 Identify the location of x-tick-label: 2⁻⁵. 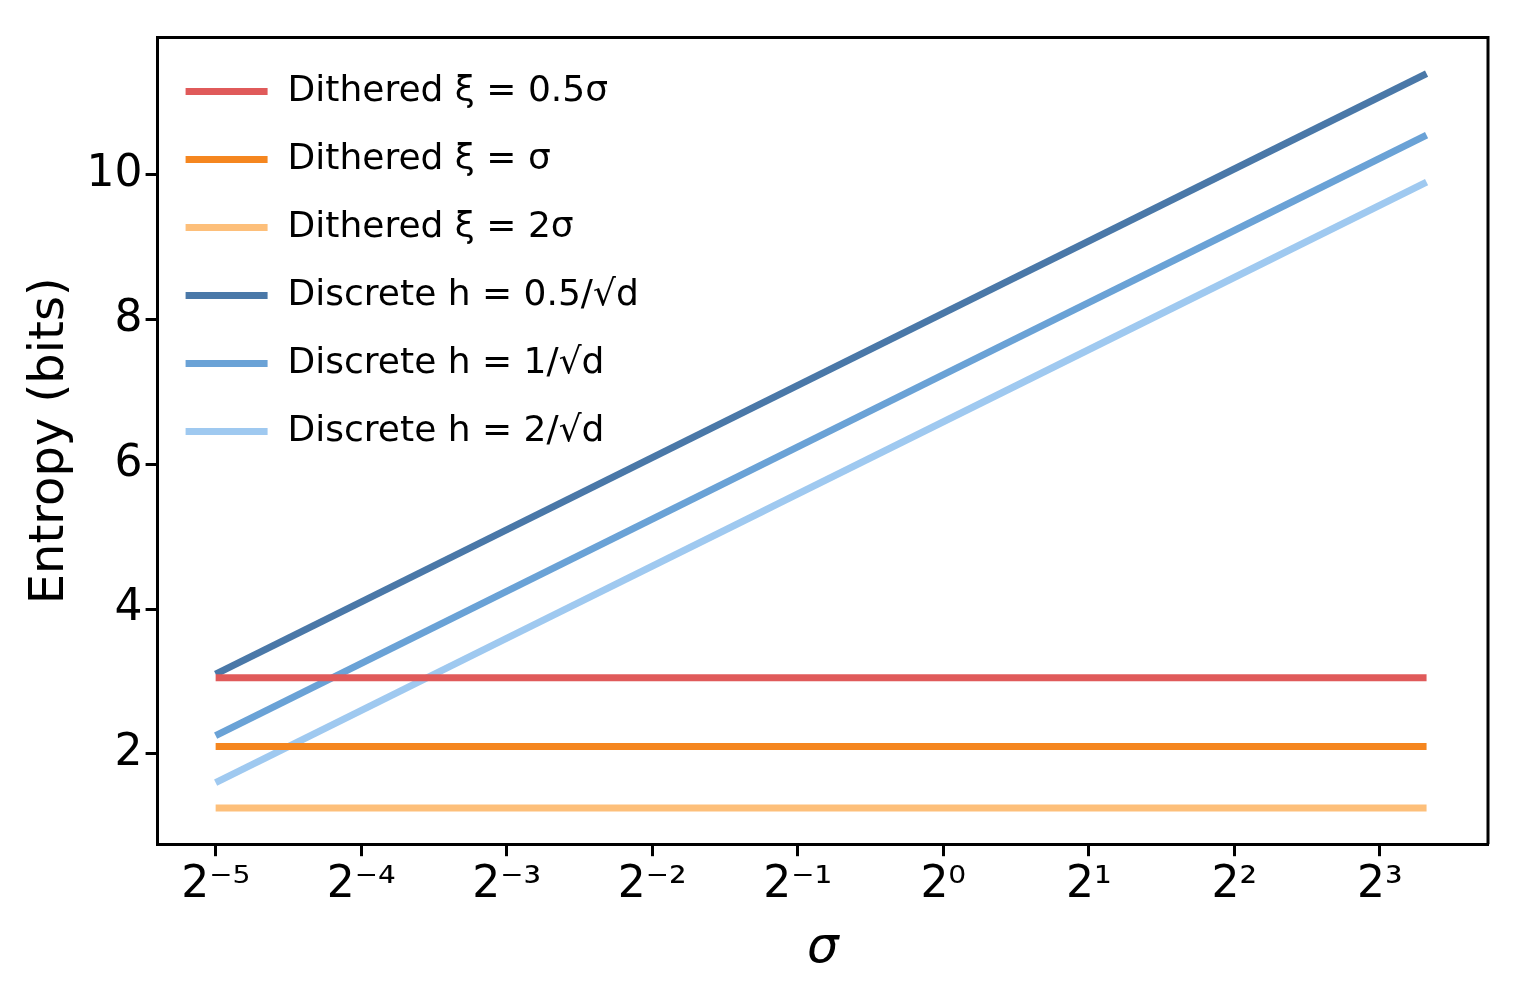
(216, 882).